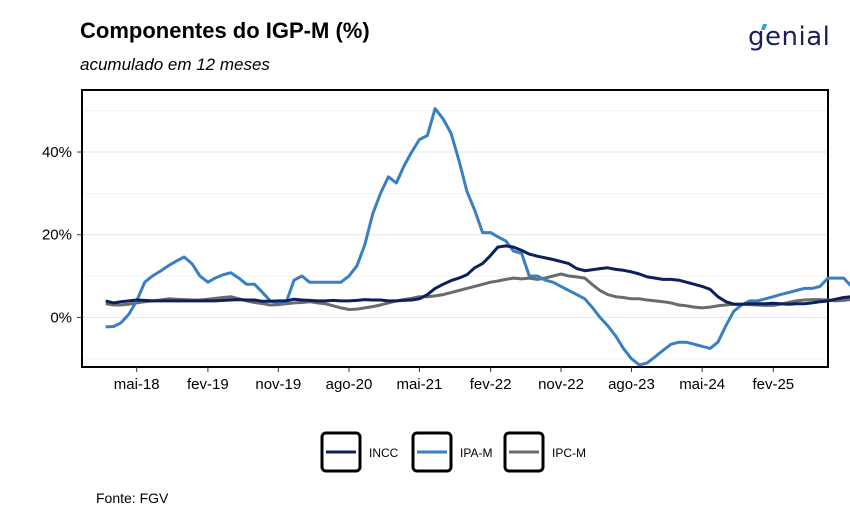  Describe the element at coordinates (631, 384) in the screenshot. I see `x-tick-label: ago-23` at that location.